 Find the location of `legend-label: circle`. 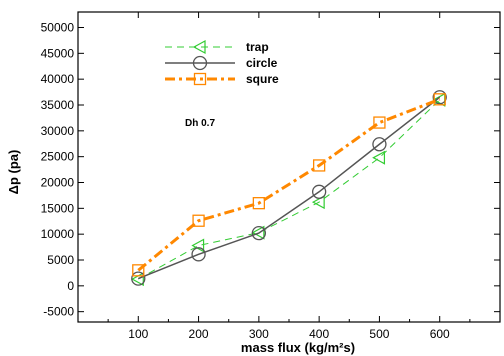

legend-label: circle is located at coordinates (262, 63).